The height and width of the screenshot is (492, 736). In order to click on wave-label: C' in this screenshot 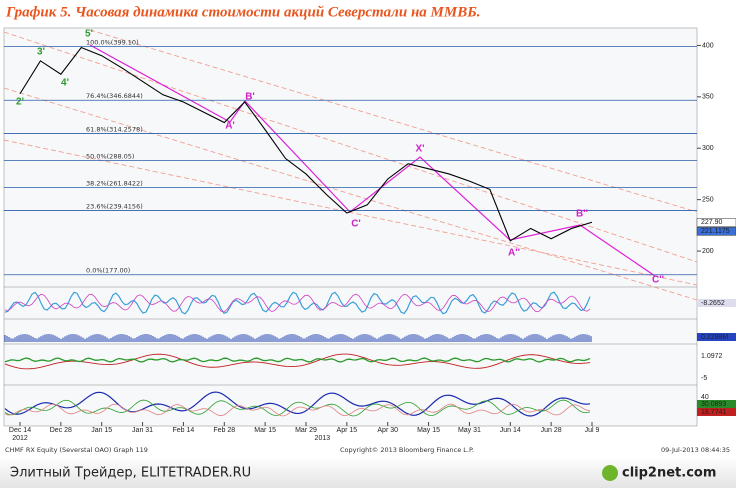, I will do `click(356, 224)`.